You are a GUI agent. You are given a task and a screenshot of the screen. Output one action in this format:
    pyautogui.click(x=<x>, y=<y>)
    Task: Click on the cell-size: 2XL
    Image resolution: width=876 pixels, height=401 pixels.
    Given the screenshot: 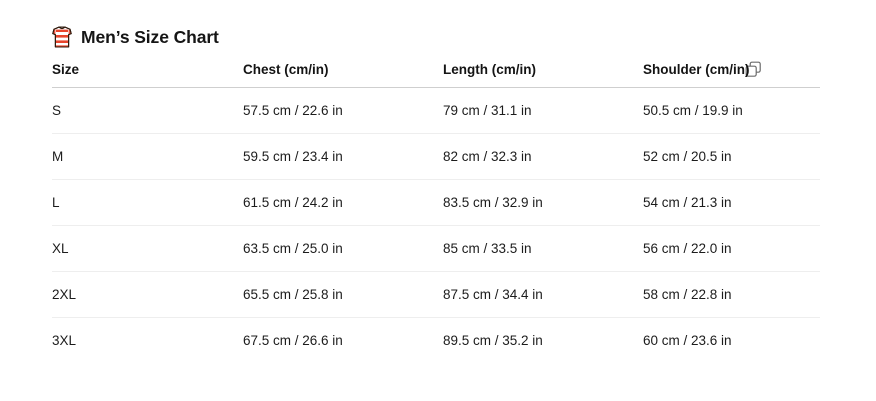 What is the action you would take?
    pyautogui.click(x=147, y=294)
    